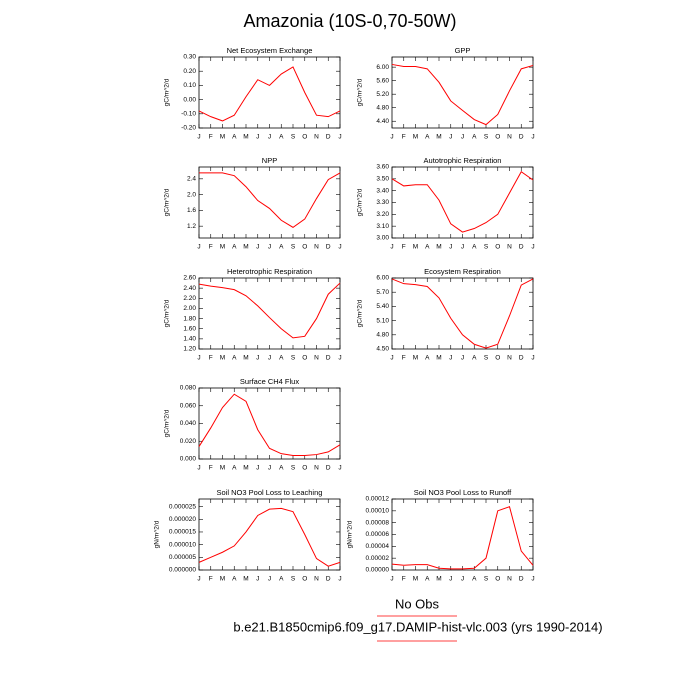 The height and width of the screenshot is (700, 700). I want to click on y-tick-label: 0.020, so click(188, 441).